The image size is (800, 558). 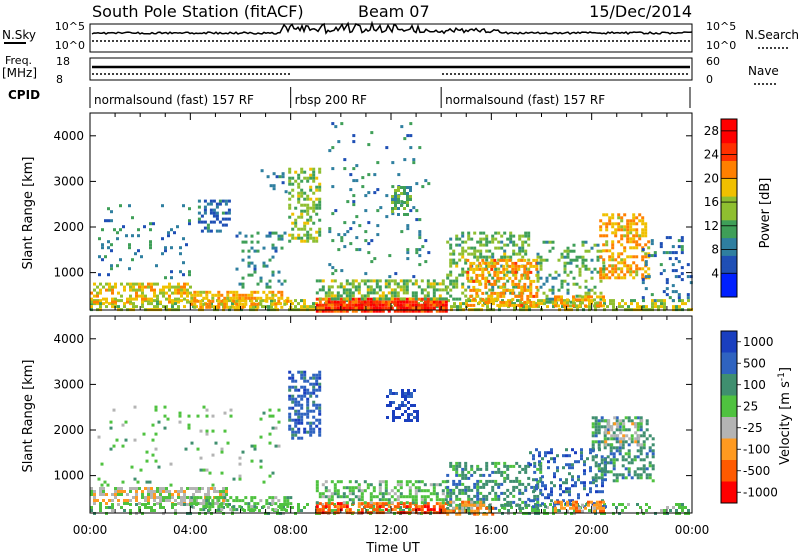 I want to click on nsky-label: N.Sky, so click(x=19, y=35).